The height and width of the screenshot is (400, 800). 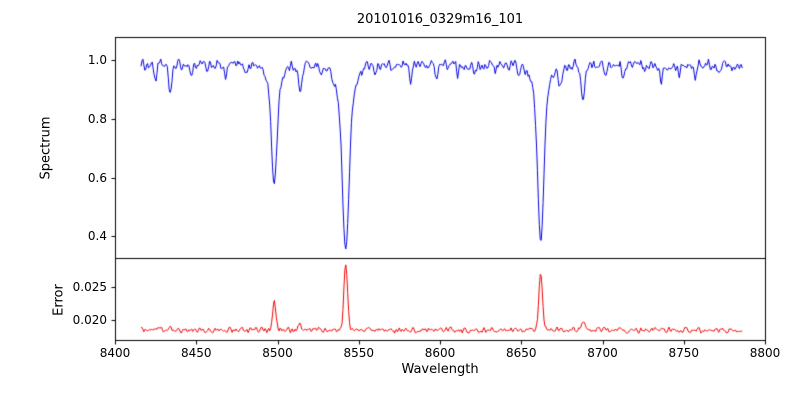 I want to click on spectrum-y-axis-label: Spectrum, so click(x=46, y=148).